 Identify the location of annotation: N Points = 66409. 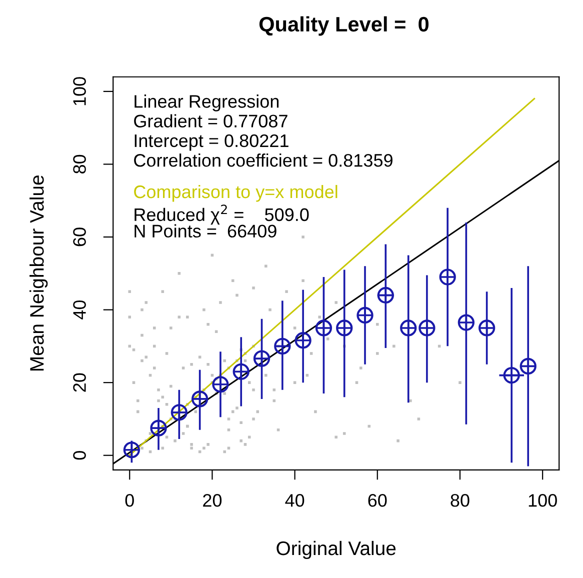
(205, 231).